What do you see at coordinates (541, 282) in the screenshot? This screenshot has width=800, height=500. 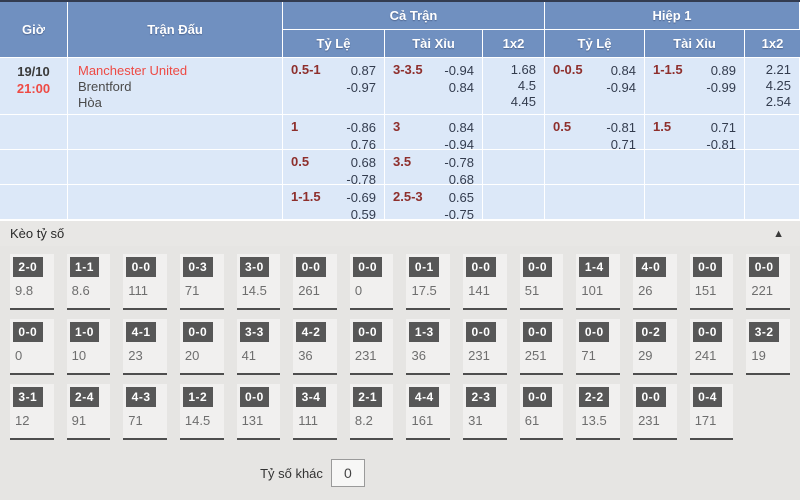 I see `score-card: 0-0 51` at bounding box center [541, 282].